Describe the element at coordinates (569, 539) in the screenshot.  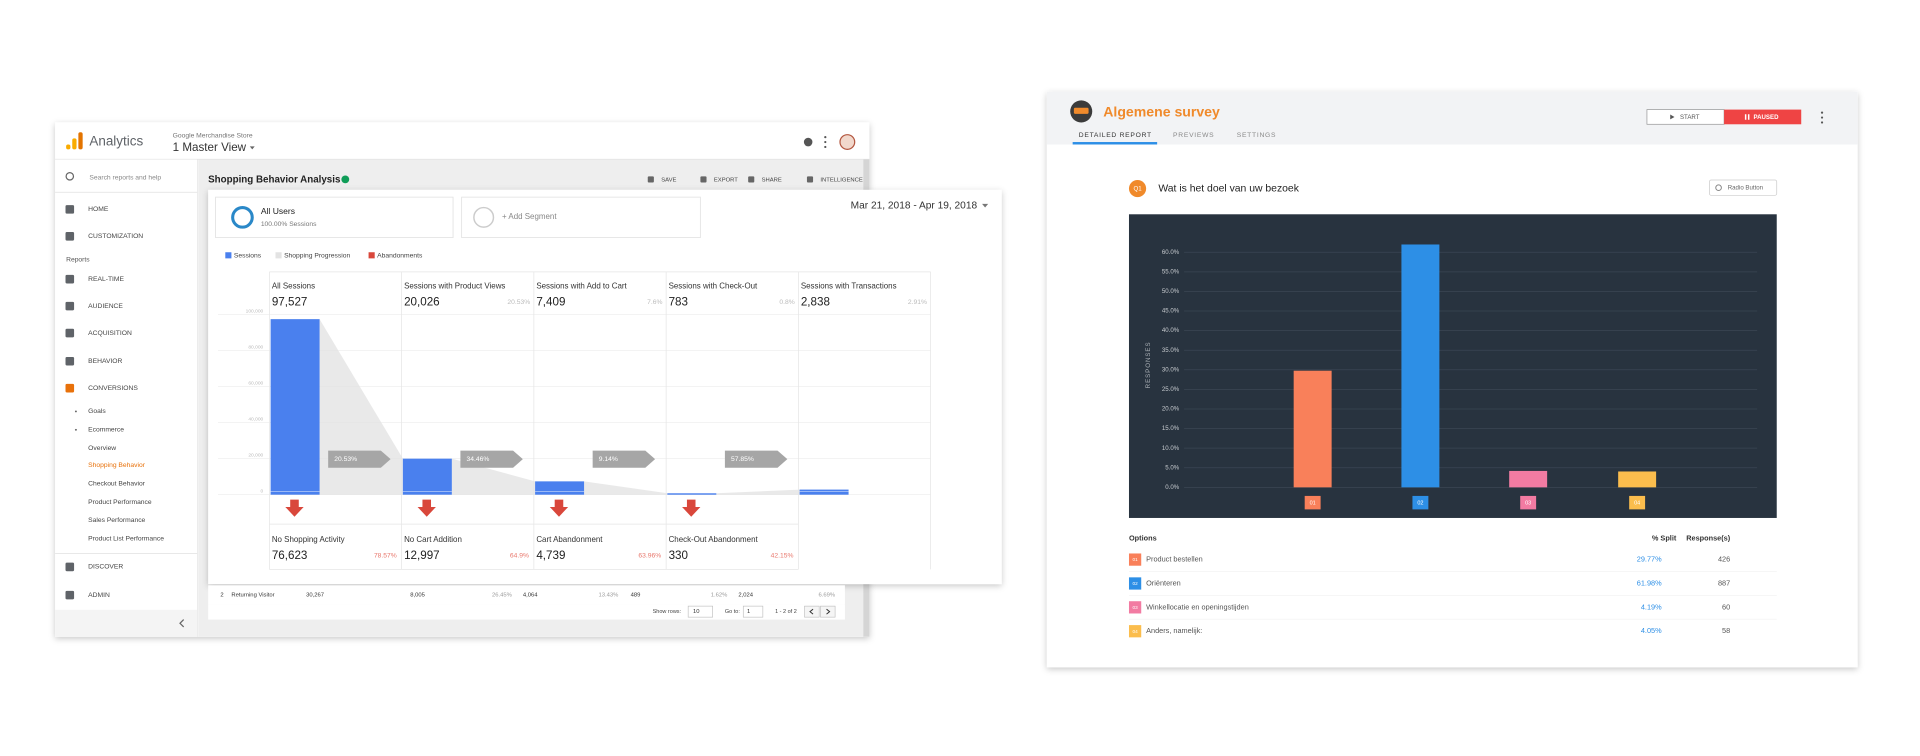
I see `abandon-name: Cart Abandonment` at that location.